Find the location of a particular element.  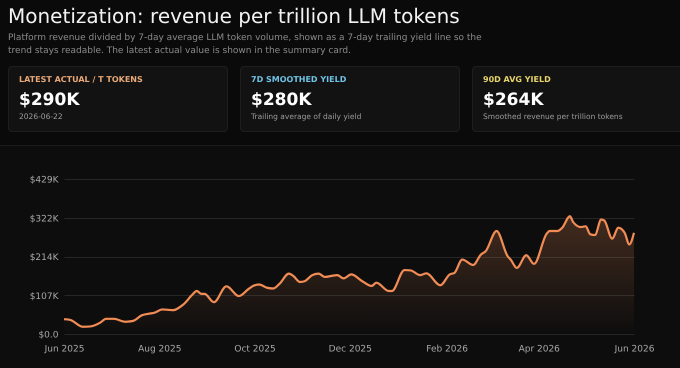

chart-subtitle: Platform revenue divided by 7-day average LLM token volume, shown as a 7-day trailing yield line so the trend stays readable. The latest actual value is shown in the summary card. is located at coordinates (245, 45).